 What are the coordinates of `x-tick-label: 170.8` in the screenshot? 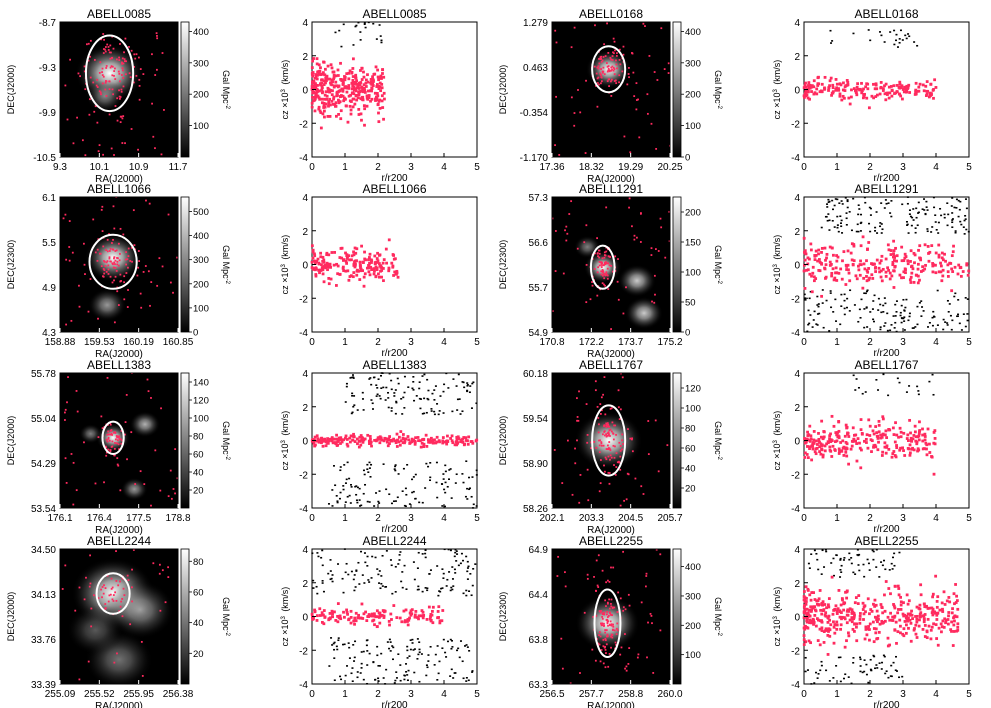 It's located at (551, 342).